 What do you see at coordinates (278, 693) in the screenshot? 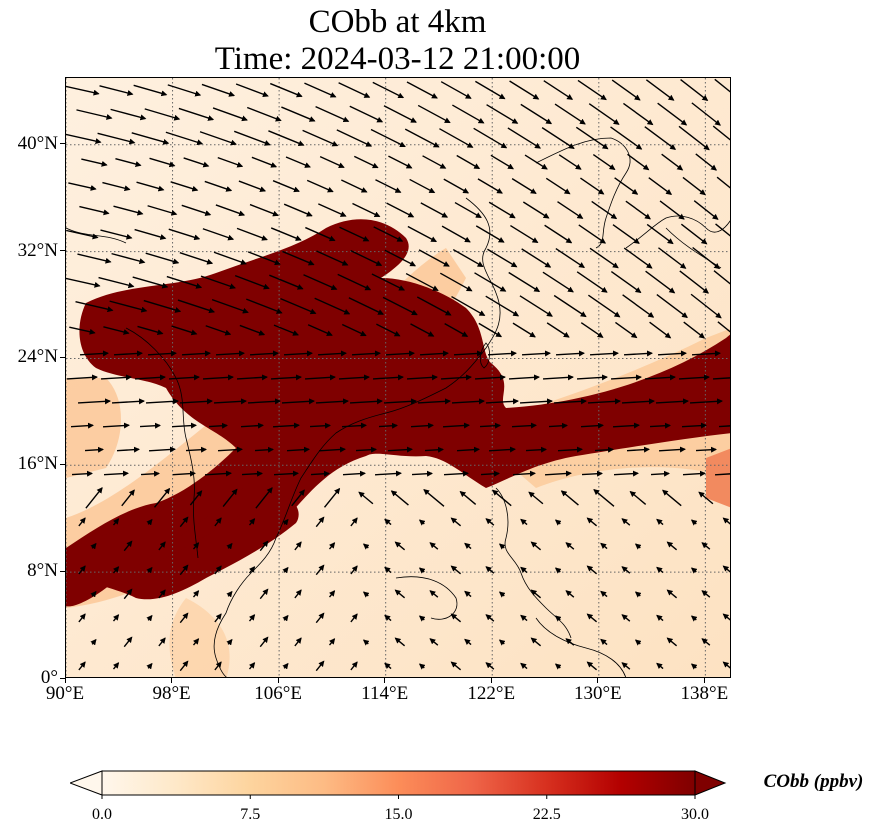
I see `lon-tick-label: 106°E` at bounding box center [278, 693].